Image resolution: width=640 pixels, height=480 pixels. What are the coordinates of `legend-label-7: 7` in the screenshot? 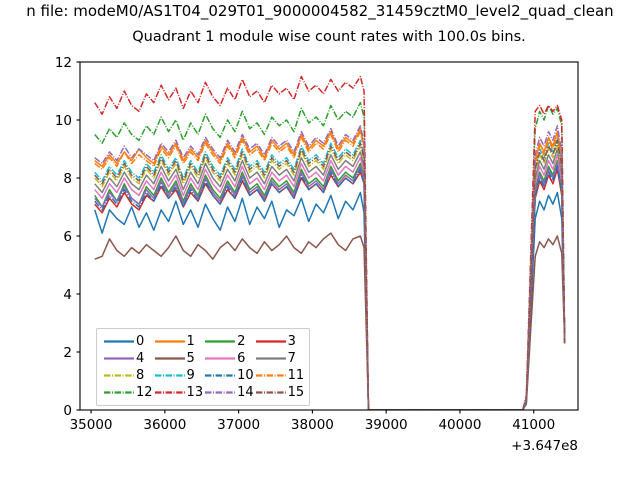 It's located at (291, 358).